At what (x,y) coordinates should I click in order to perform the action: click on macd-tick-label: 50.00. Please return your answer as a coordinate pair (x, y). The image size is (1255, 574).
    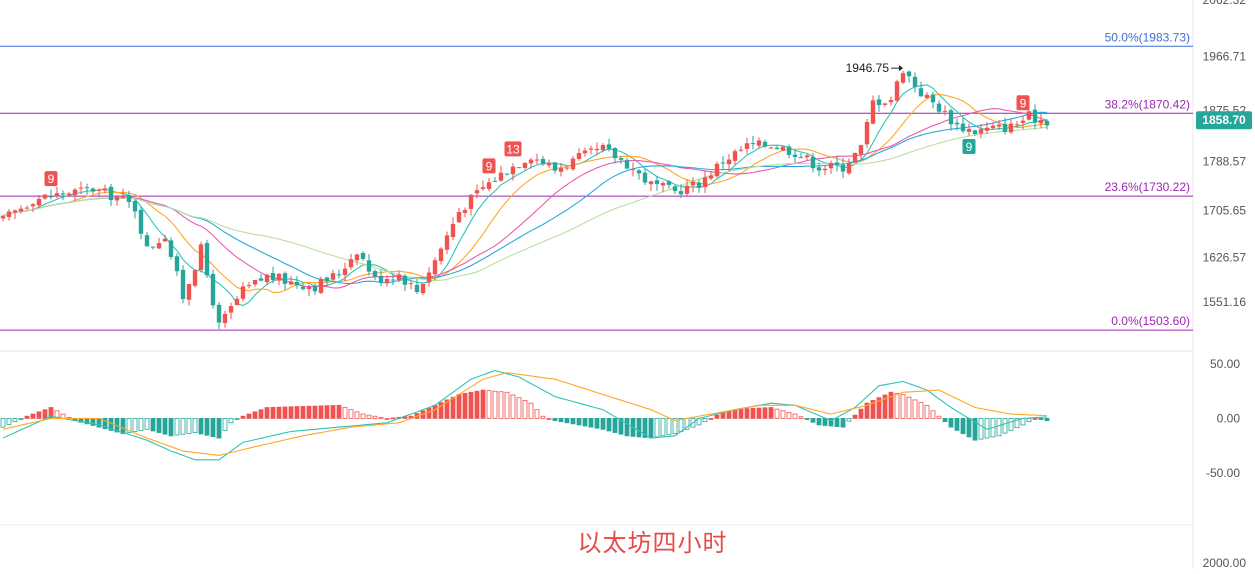
    Looking at the image, I should click on (1225, 364).